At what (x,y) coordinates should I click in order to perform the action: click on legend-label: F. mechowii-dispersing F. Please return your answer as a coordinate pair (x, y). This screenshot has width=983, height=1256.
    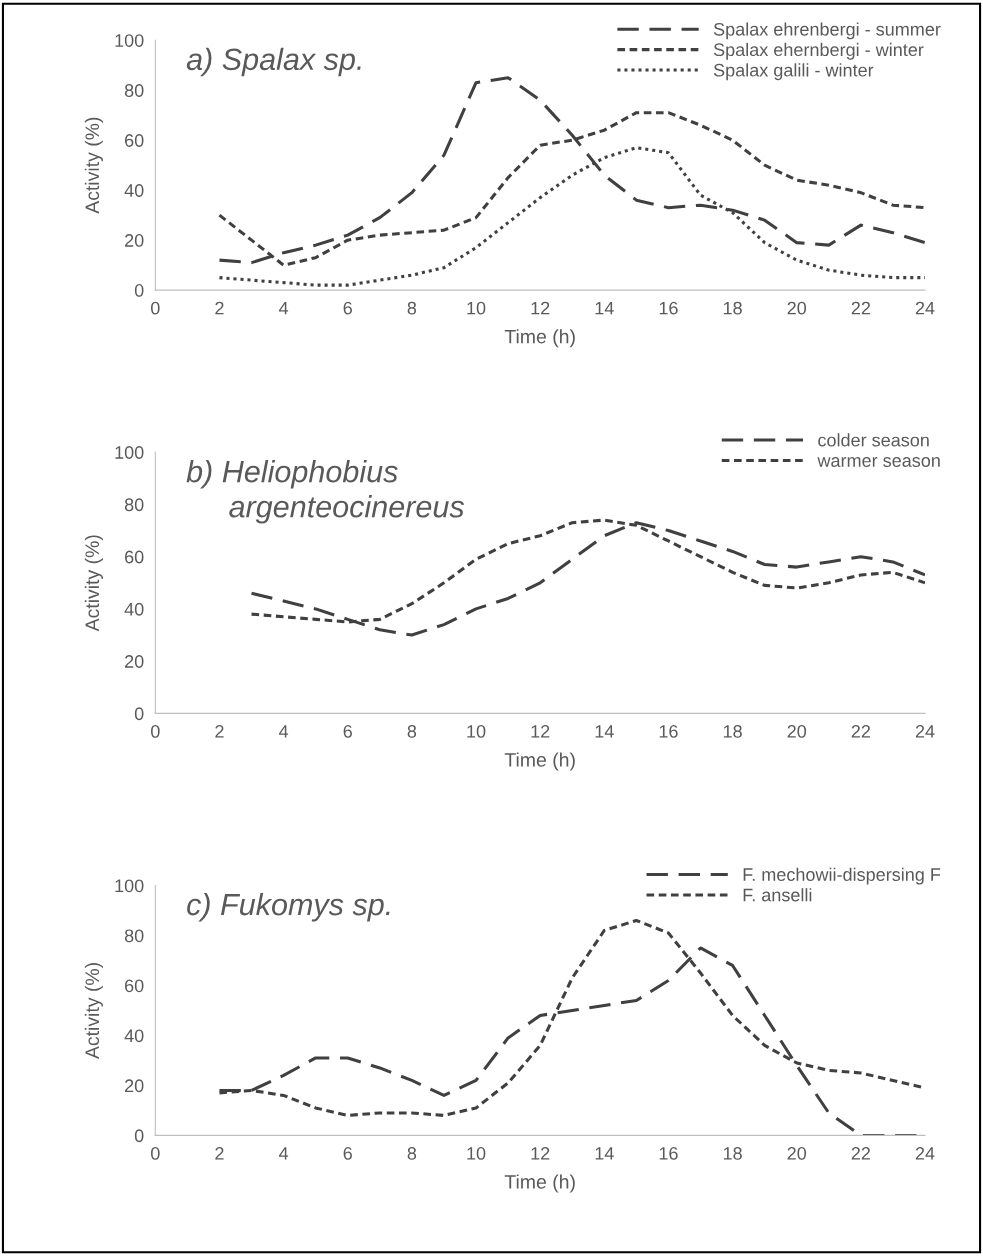
    Looking at the image, I should click on (842, 876).